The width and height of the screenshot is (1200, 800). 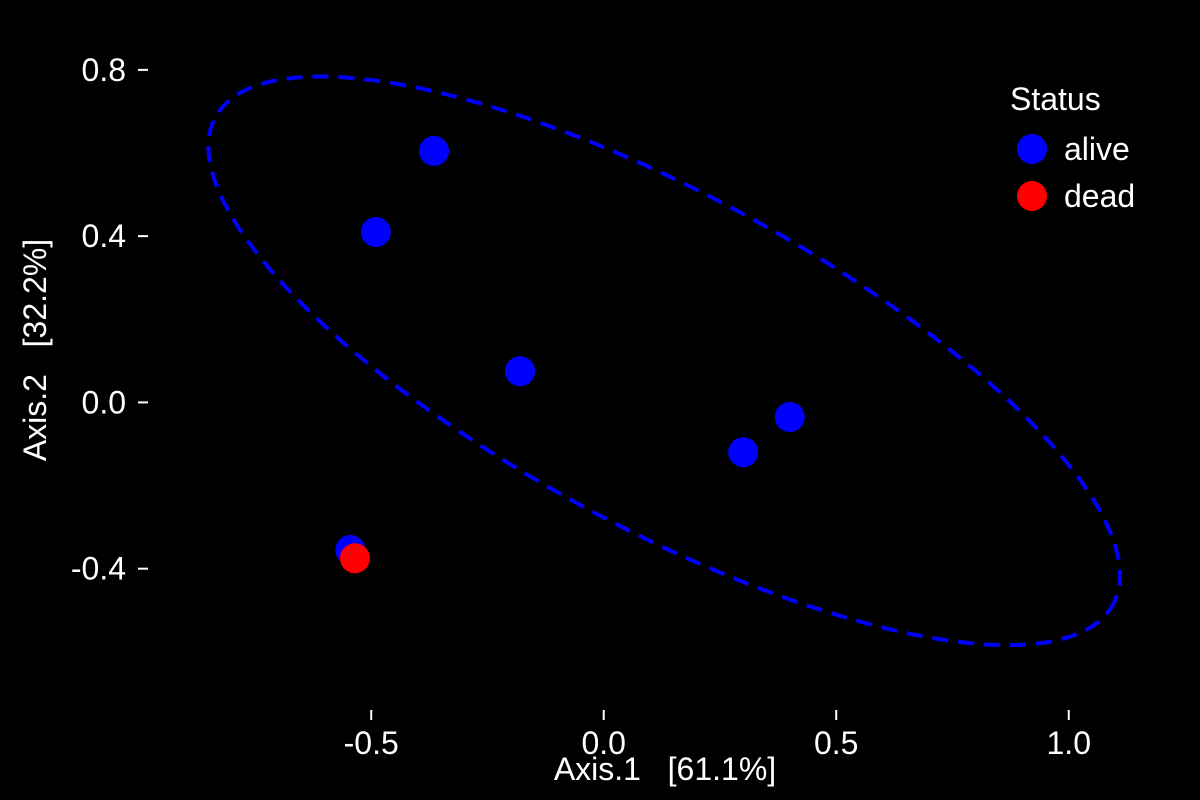 I want to click on legend-title: Status, so click(x=1055, y=99).